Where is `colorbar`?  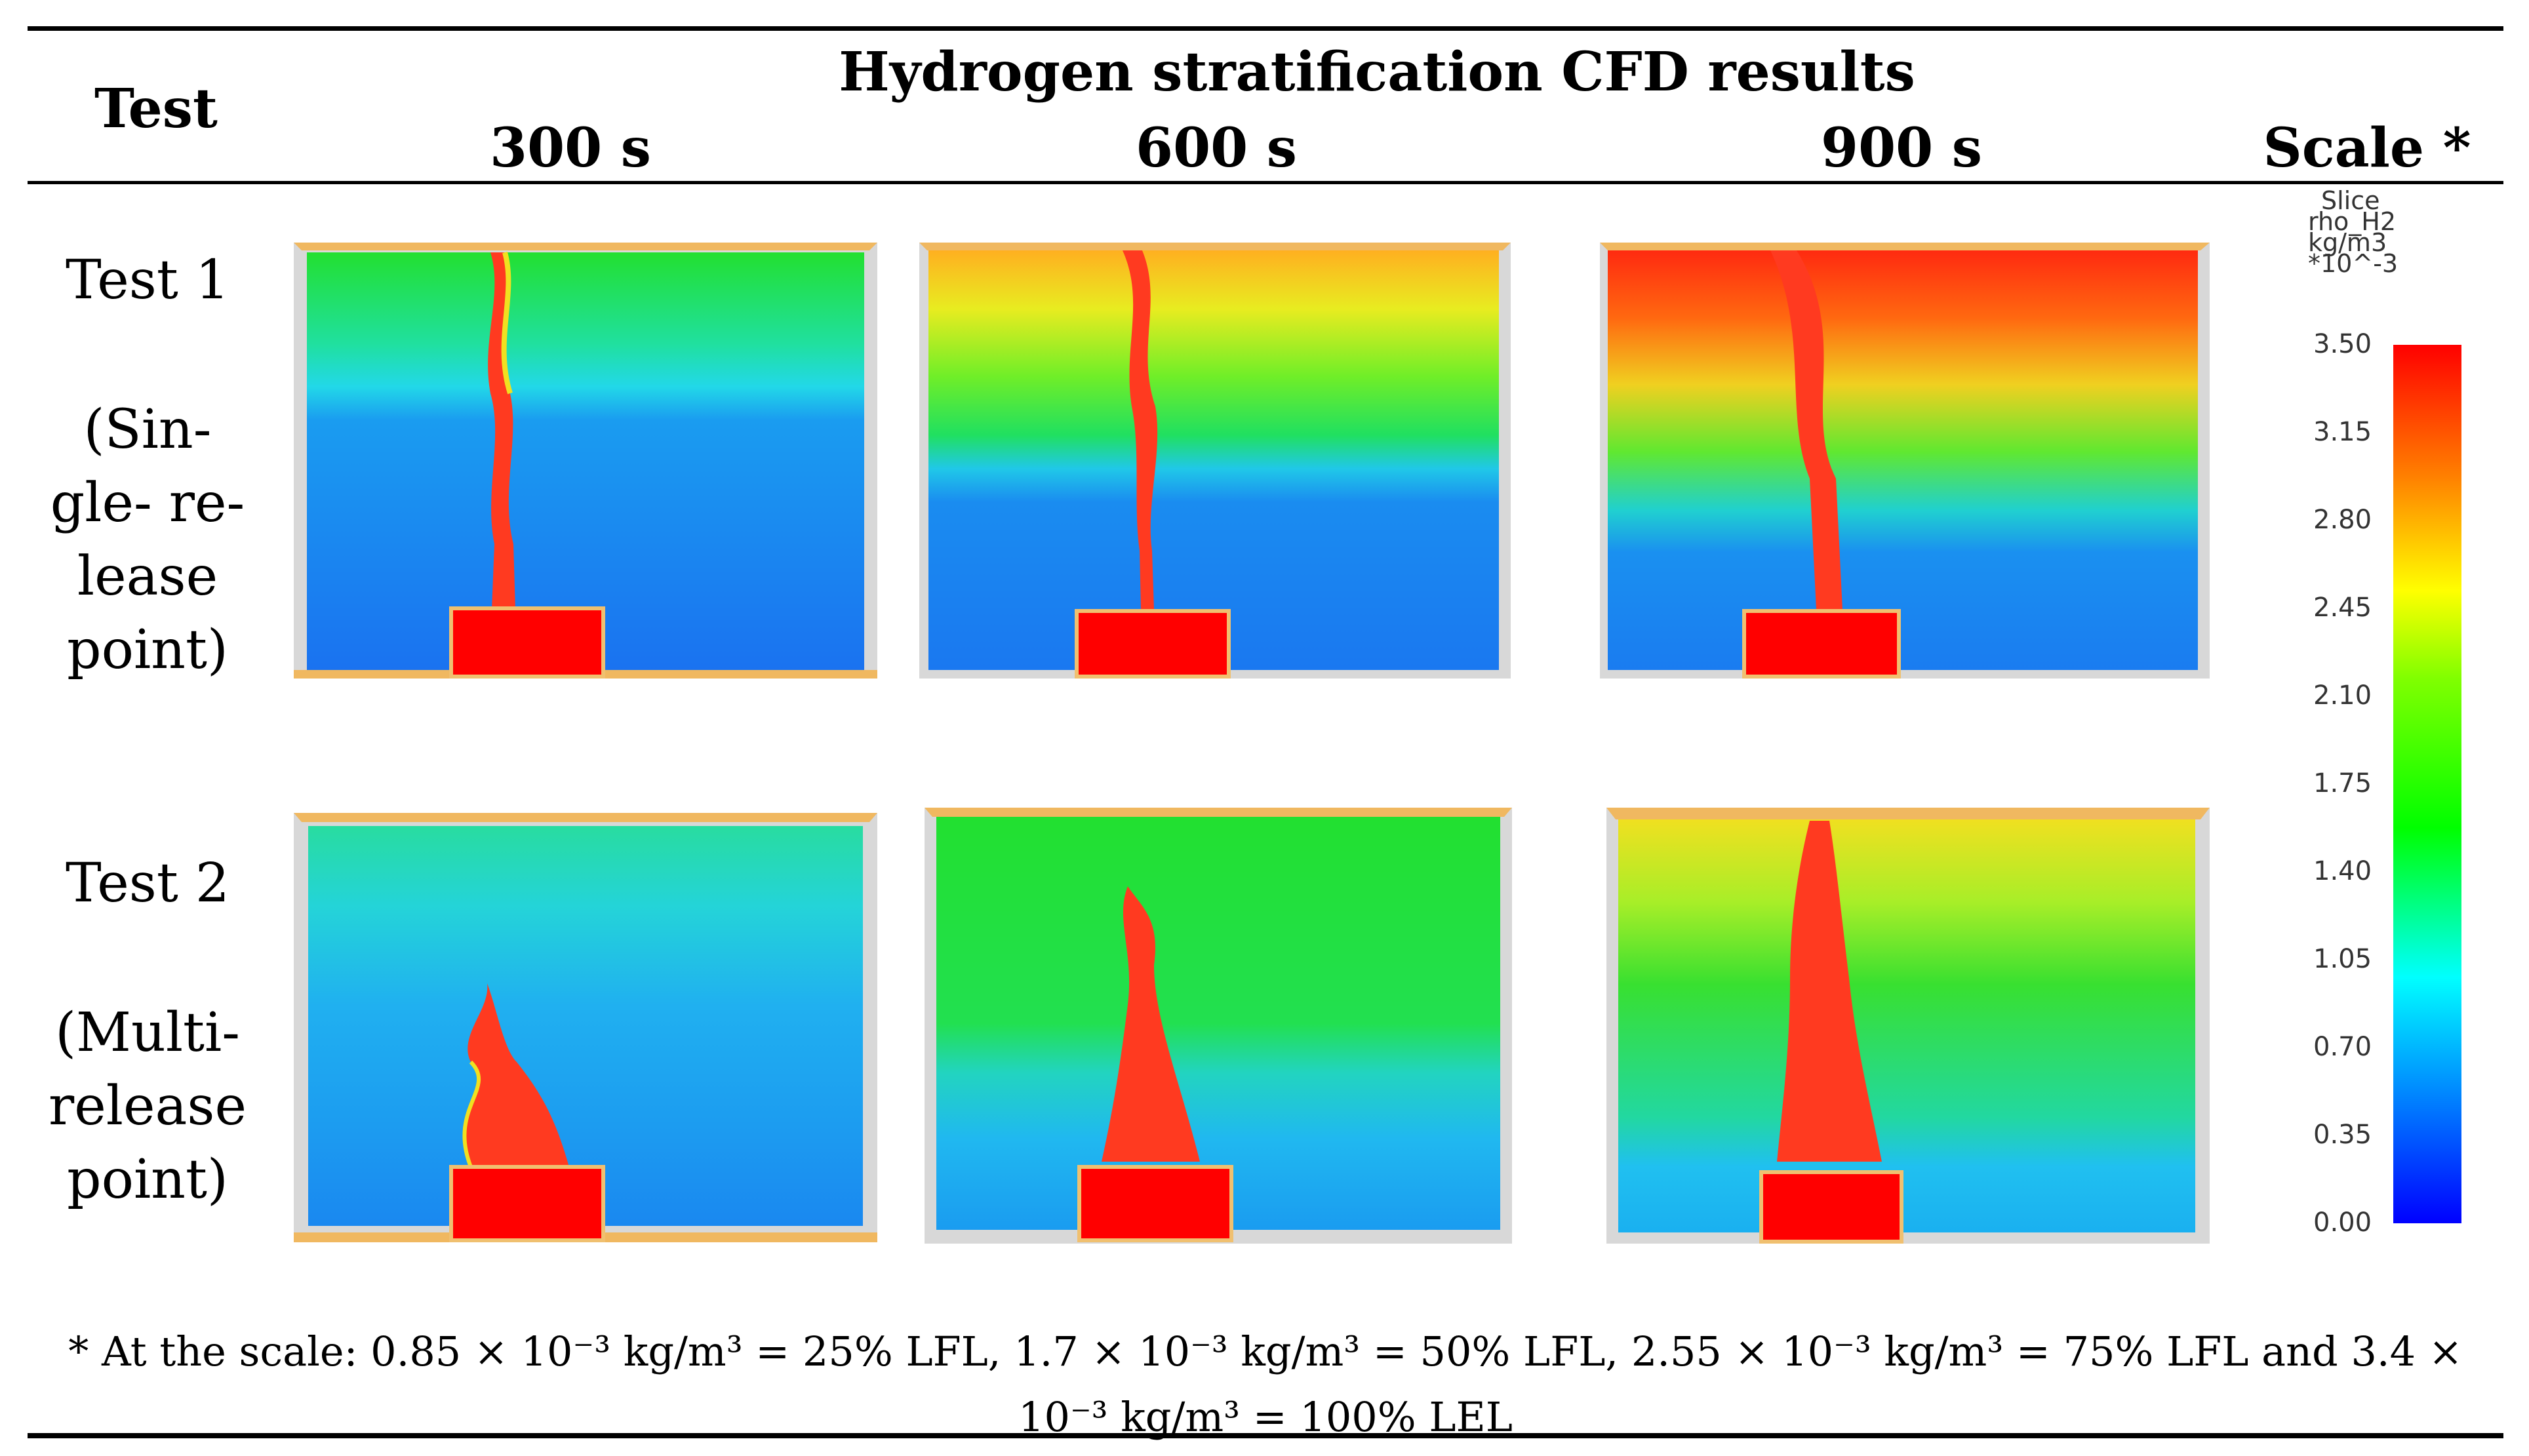
colorbar is located at coordinates (2427, 784).